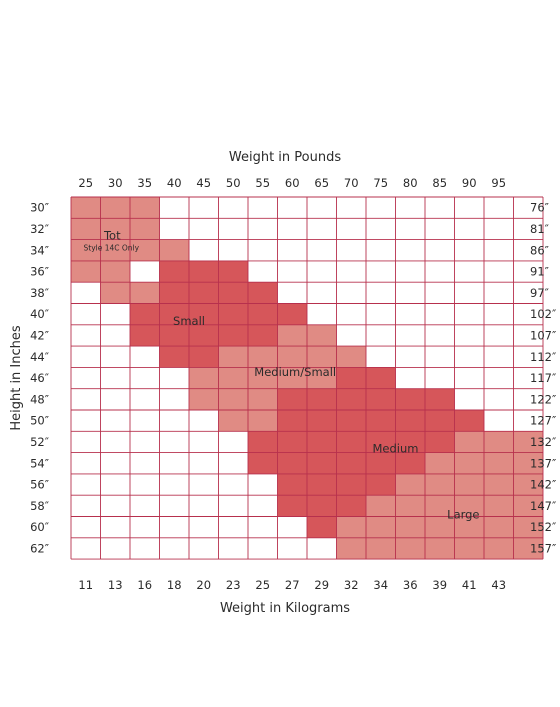 This screenshot has height=707, width=560. I want to click on pounds-tick: 40, so click(174, 183).